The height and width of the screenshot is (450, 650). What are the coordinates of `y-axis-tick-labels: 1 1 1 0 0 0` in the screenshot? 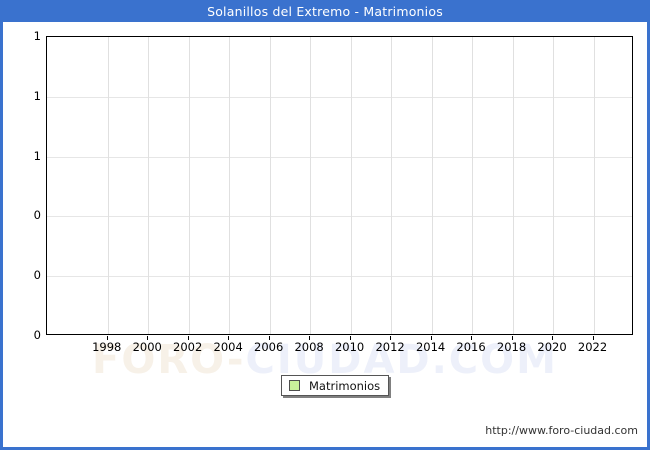 It's located at (22, 185).